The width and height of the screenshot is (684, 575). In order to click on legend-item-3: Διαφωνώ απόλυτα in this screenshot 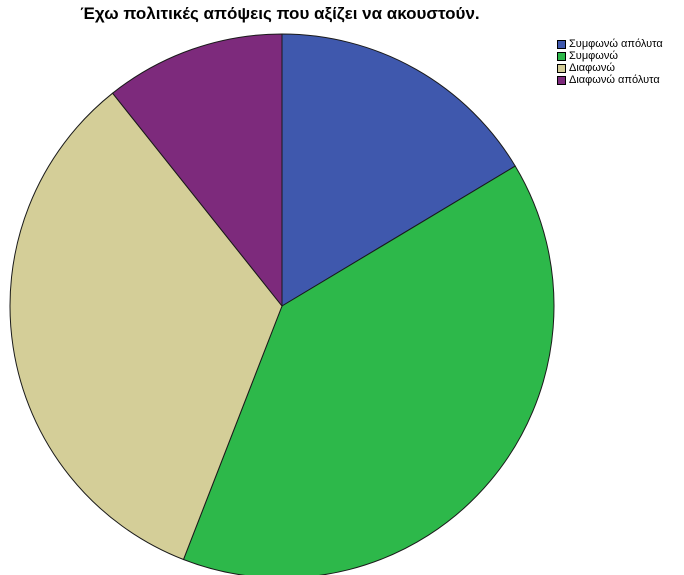, I will do `click(610, 80)`.